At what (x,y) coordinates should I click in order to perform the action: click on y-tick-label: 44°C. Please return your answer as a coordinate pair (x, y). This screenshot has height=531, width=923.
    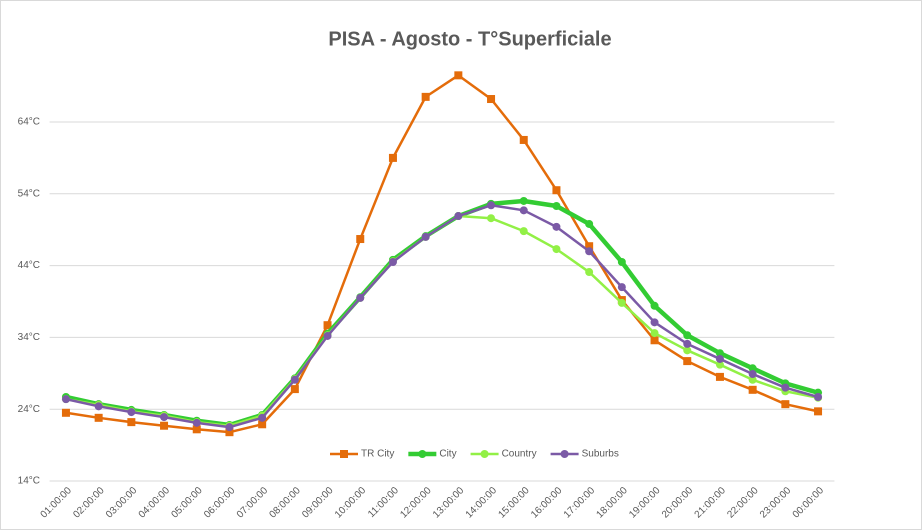
    Looking at the image, I should click on (29, 265).